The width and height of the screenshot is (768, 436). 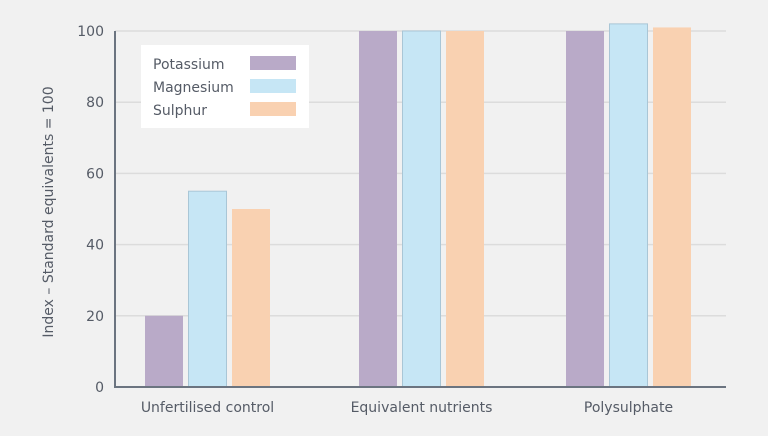 I want to click on y-tick-label: 40, so click(x=95, y=246).